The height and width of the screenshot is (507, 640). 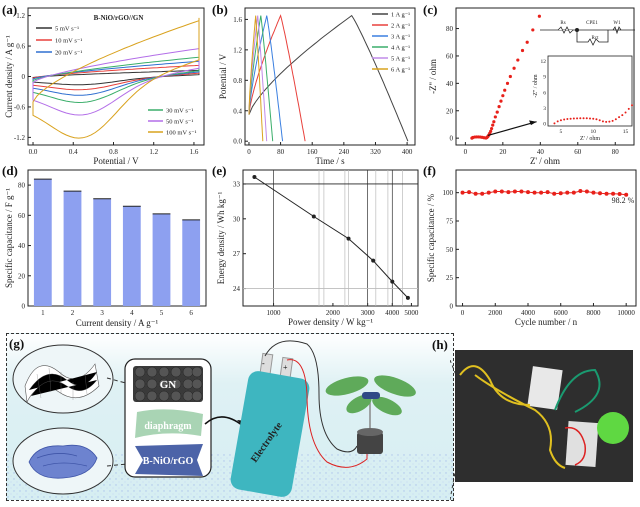 I want to click on legend-label: 6 A g⁻¹, so click(x=400, y=70).